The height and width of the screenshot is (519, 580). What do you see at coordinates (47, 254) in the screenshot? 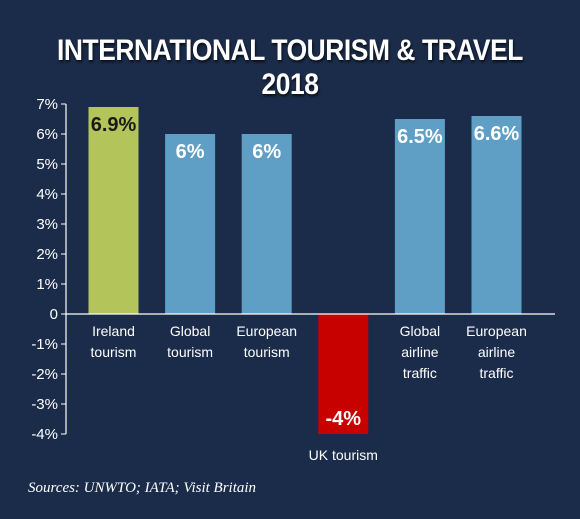
I see `y-tick-label-5: 2%` at bounding box center [47, 254].